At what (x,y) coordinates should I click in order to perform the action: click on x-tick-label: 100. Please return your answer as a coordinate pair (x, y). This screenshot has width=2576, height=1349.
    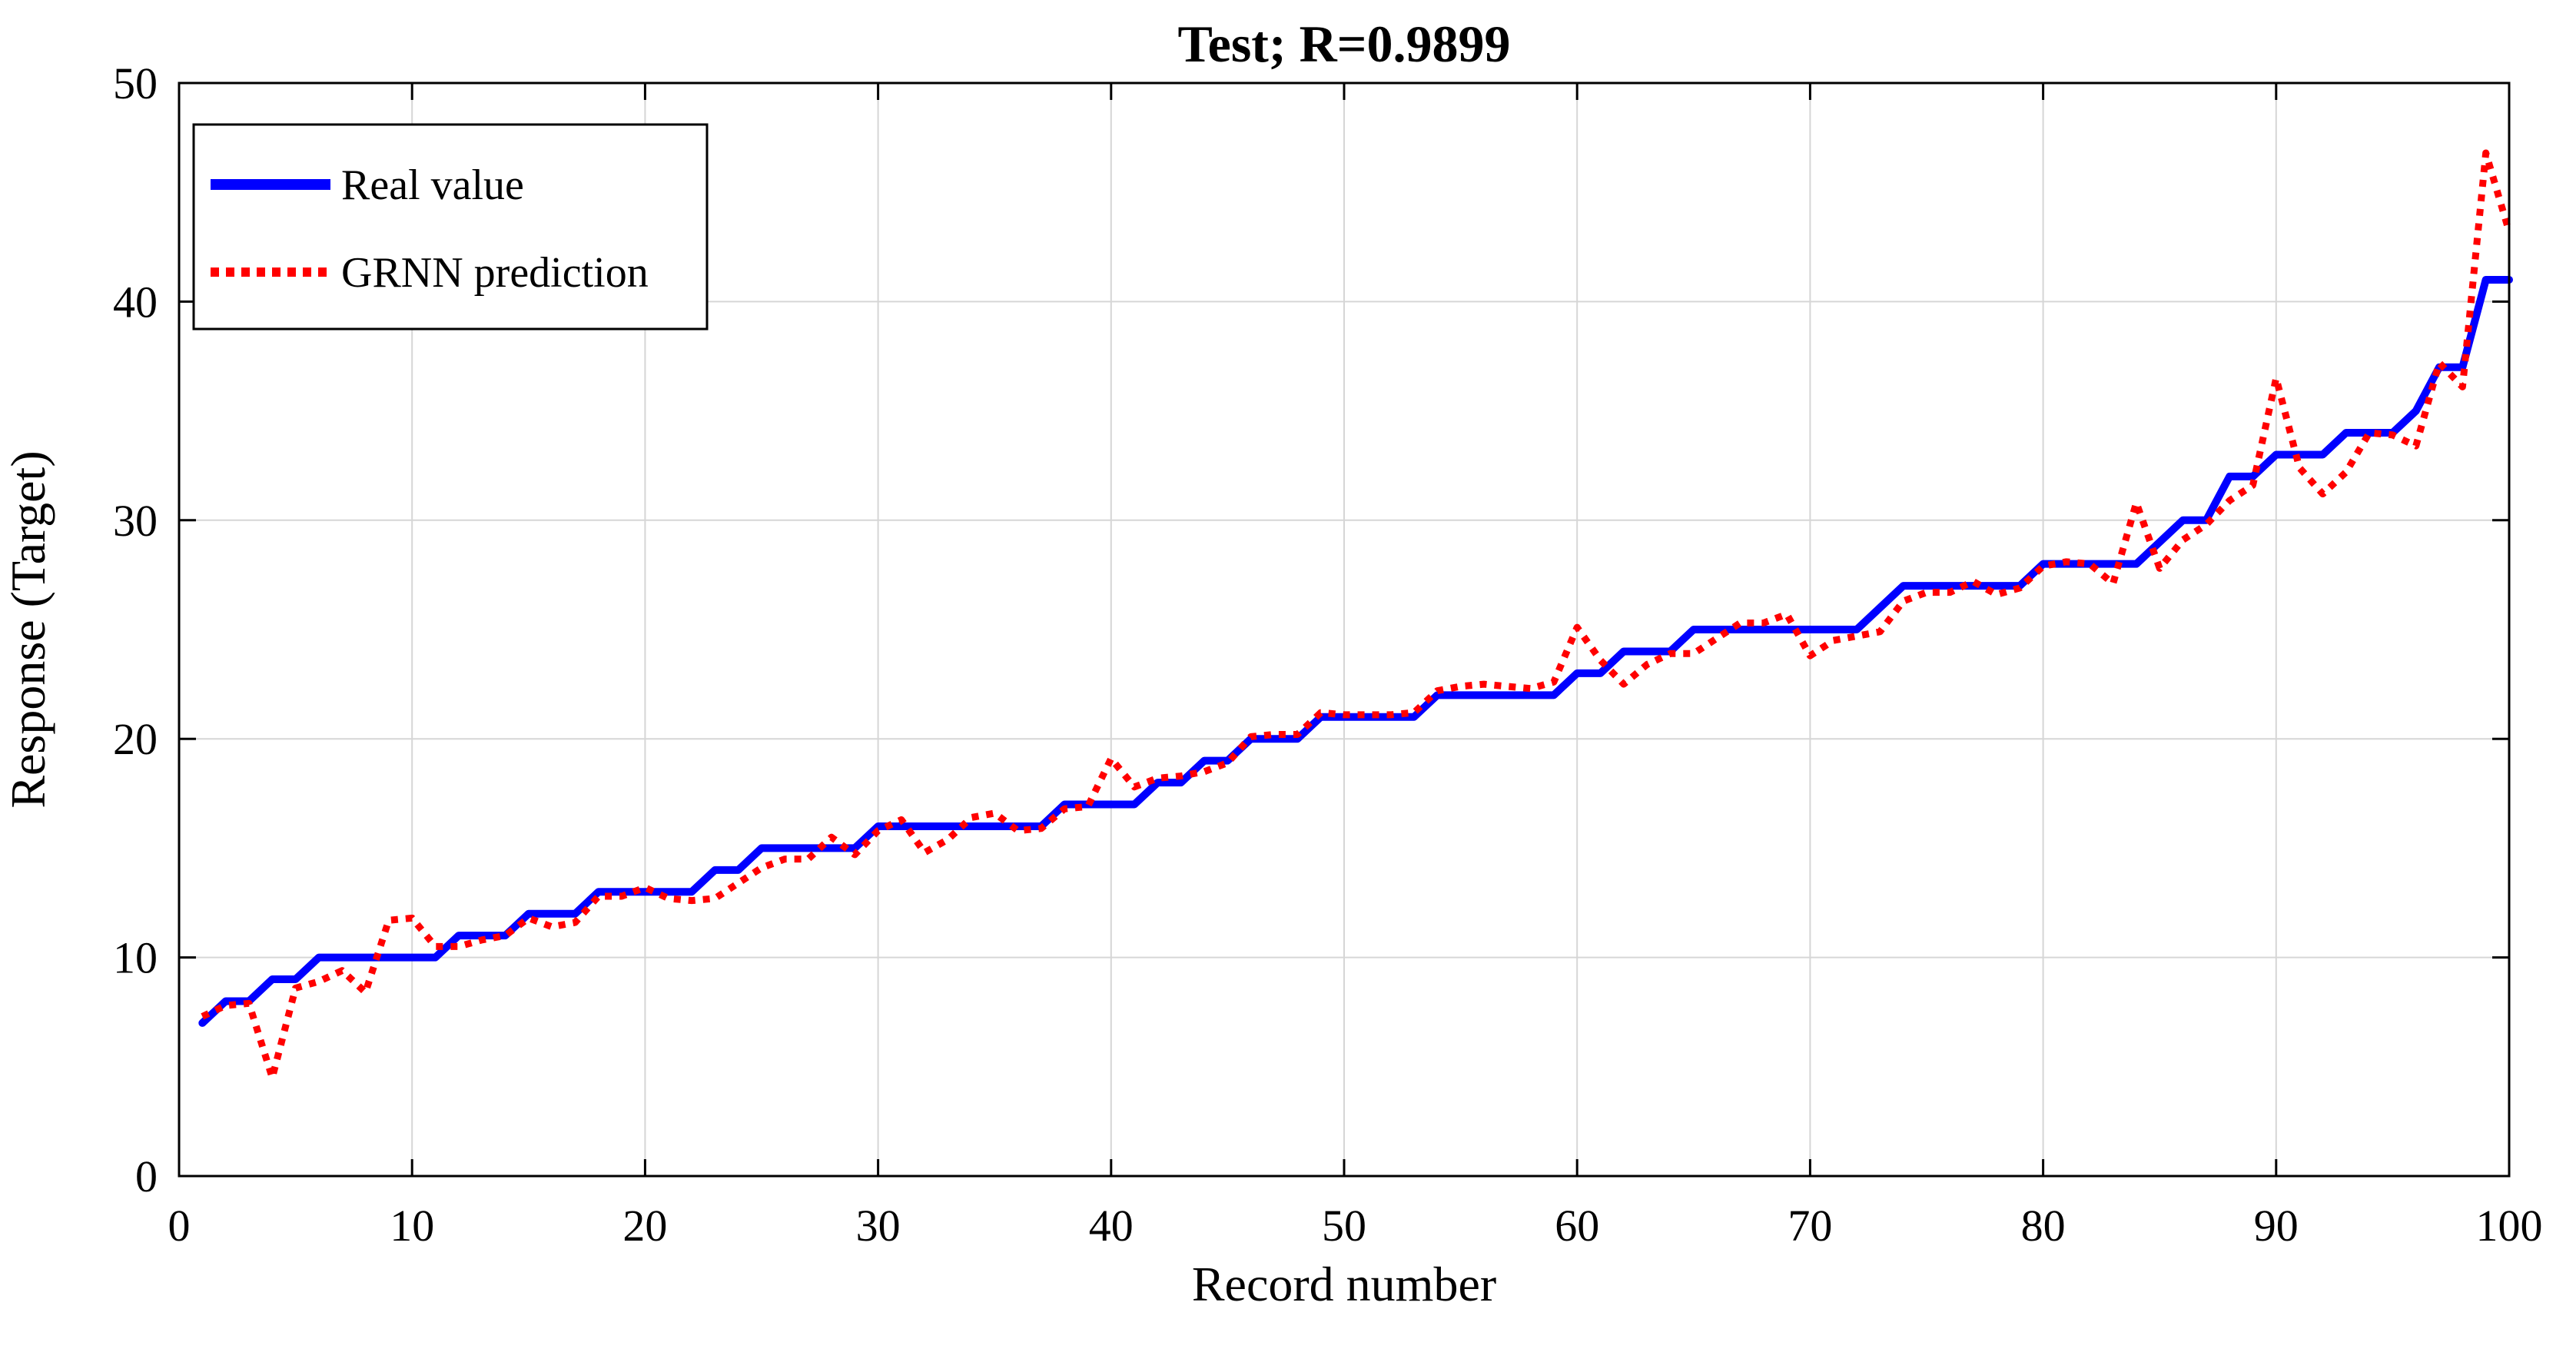
    Looking at the image, I should click on (2509, 1226).